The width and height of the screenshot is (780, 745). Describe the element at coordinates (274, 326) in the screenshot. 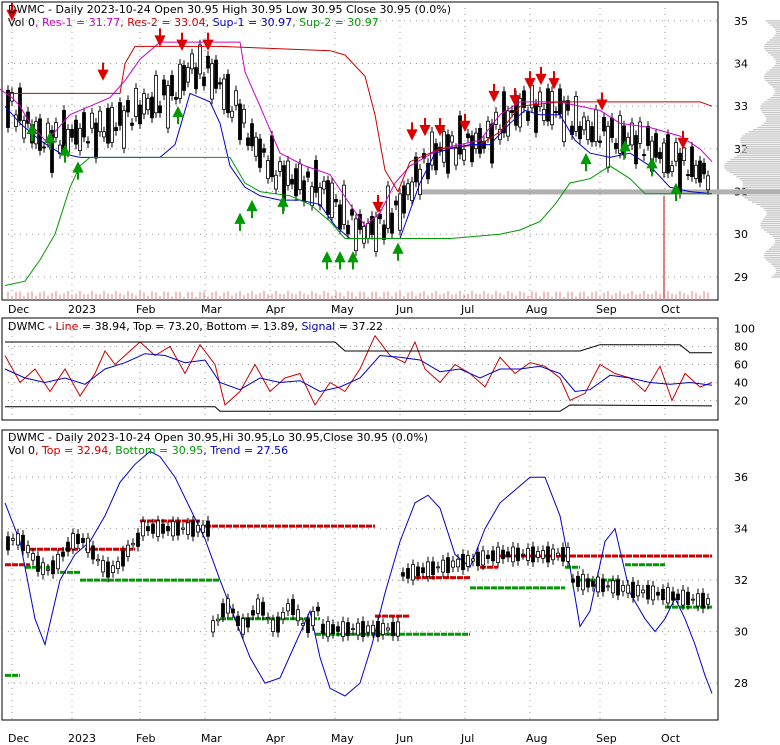

I see `legend-item: = 13.89,` at that location.